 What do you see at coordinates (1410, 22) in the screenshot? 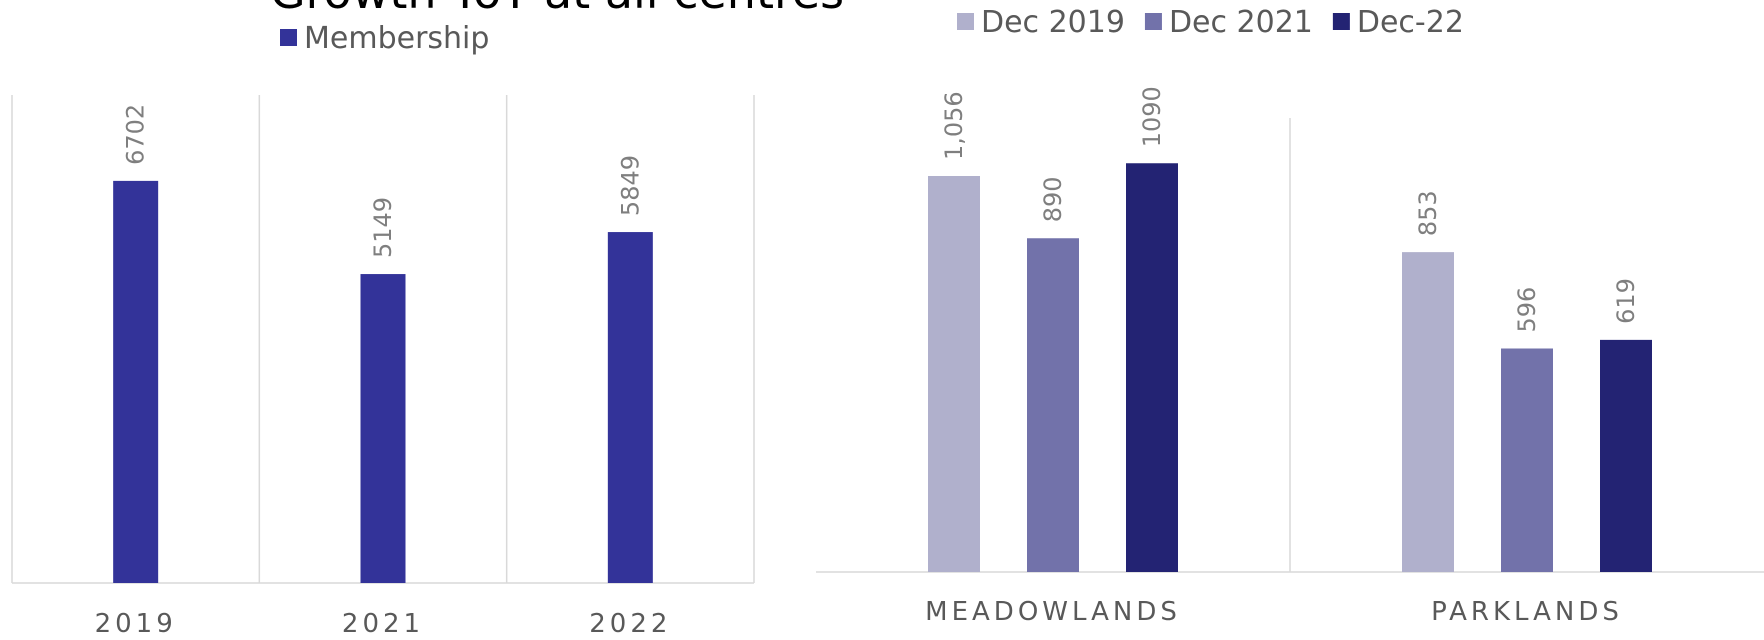
I see `legend-label: Dec-22` at bounding box center [1410, 22].